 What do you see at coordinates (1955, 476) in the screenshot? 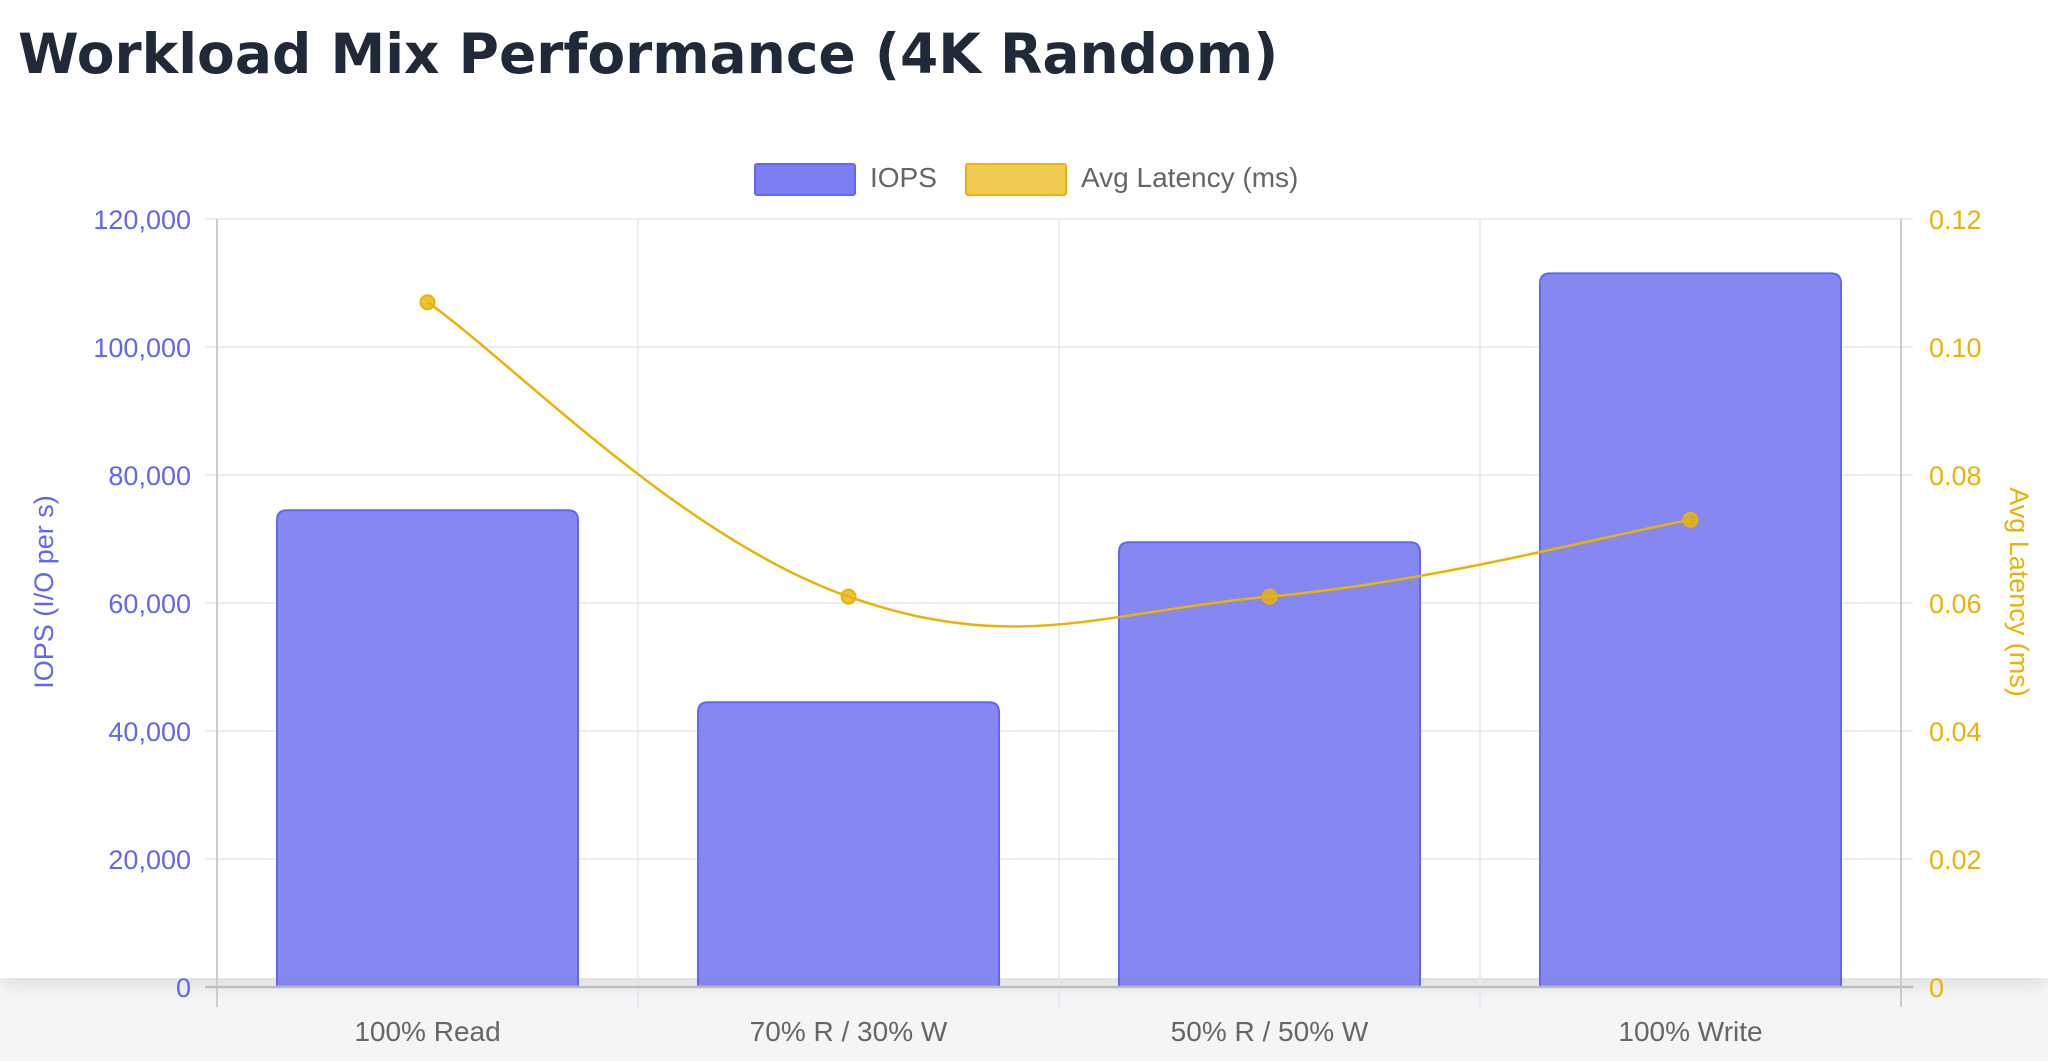
I see `y-right-tick-label: 0.08` at bounding box center [1955, 476].